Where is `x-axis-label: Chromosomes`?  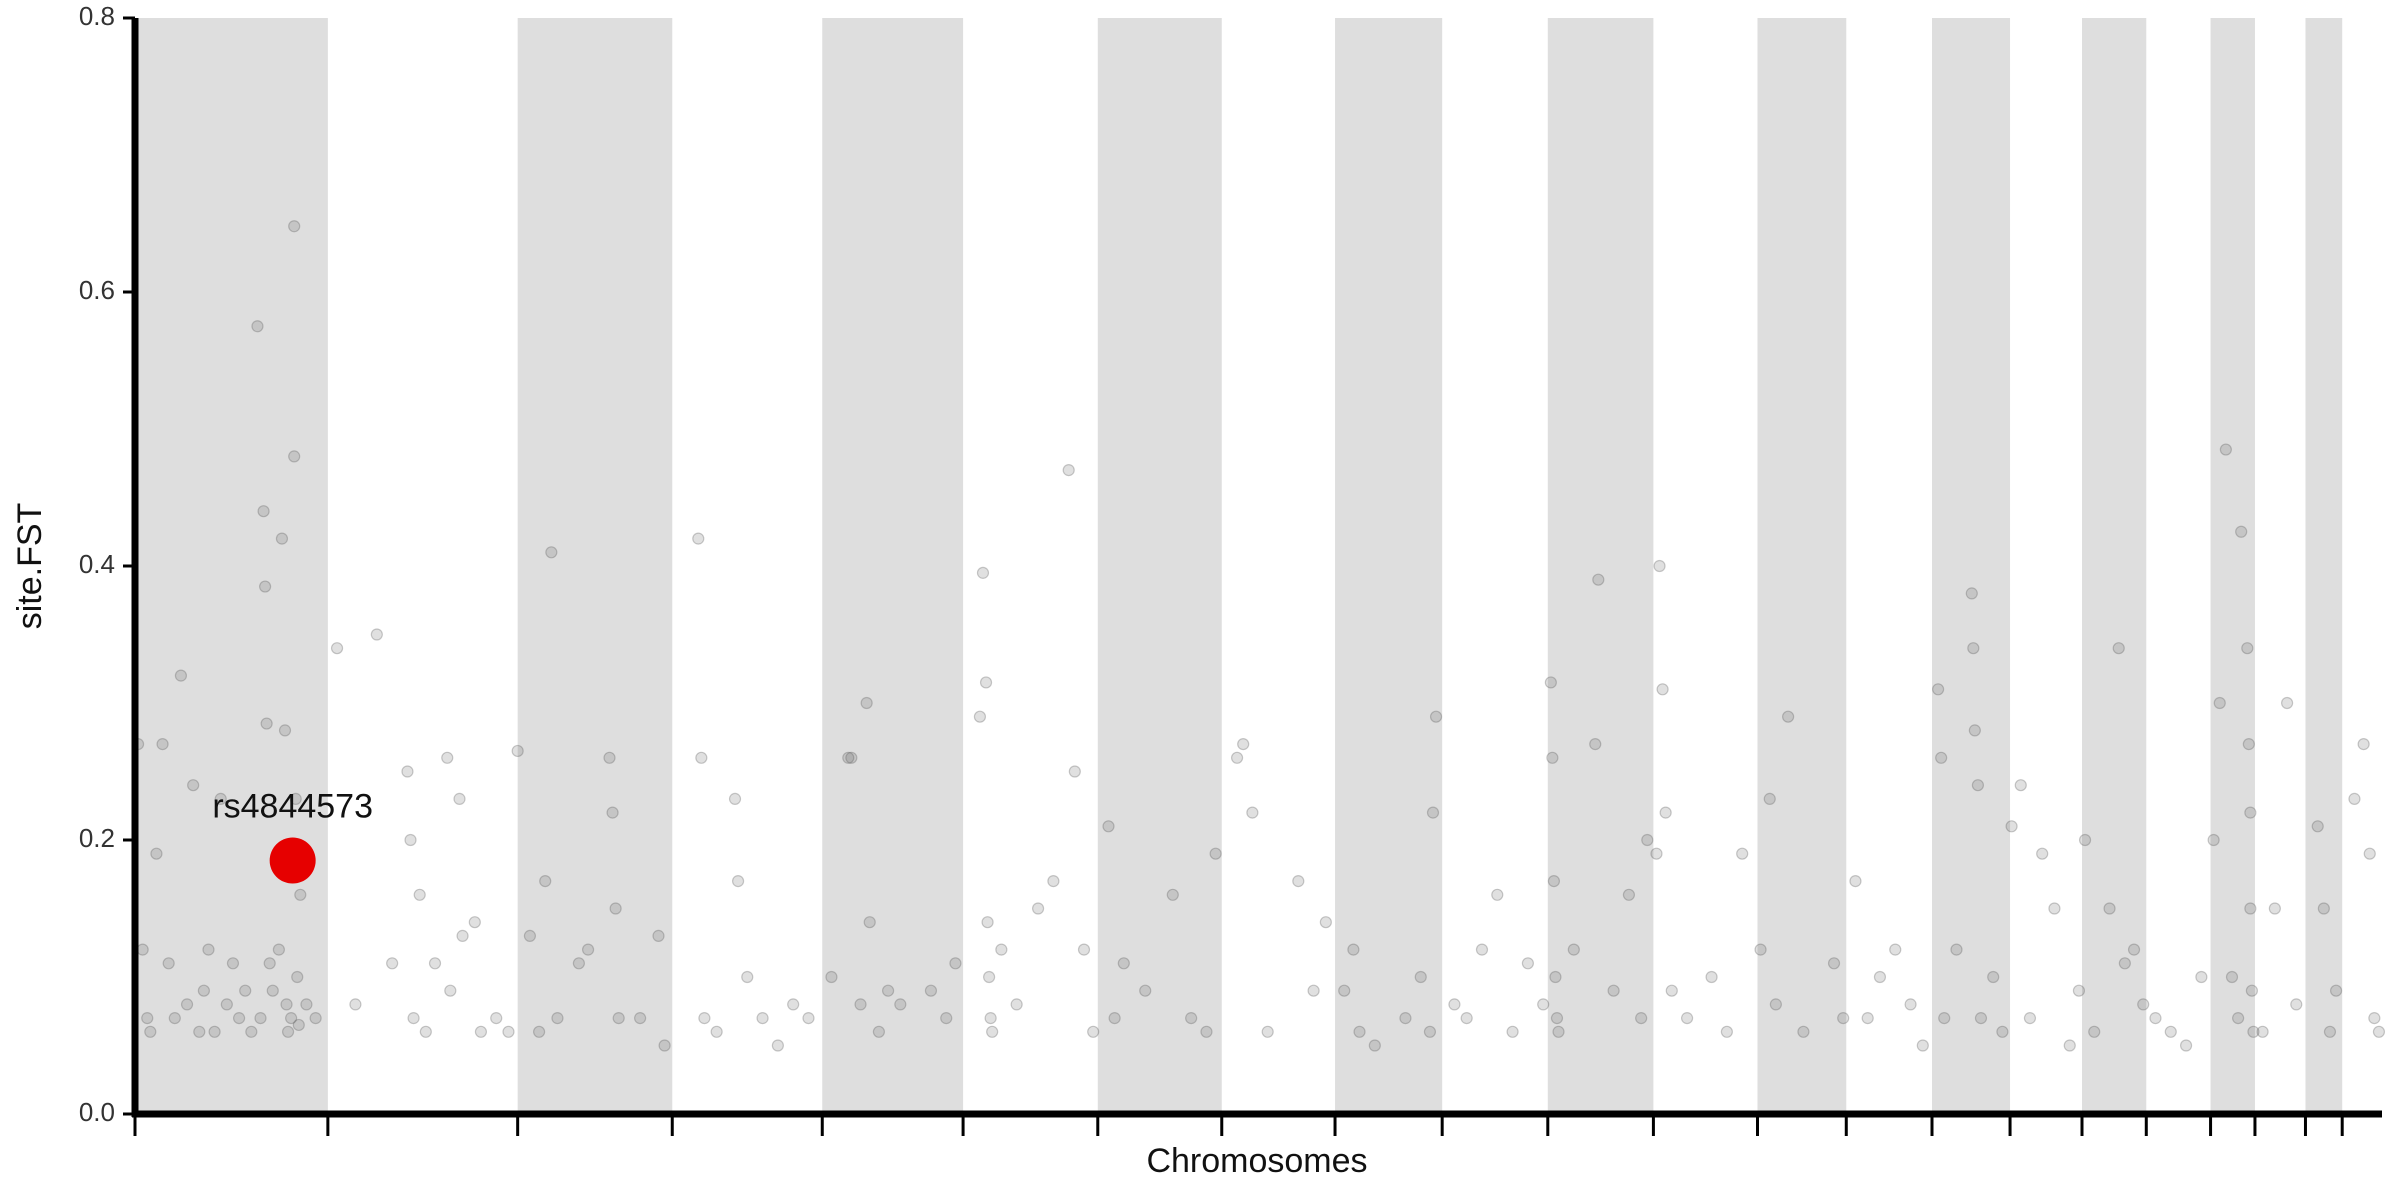 x-axis-label: Chromosomes is located at coordinates (1256, 1161).